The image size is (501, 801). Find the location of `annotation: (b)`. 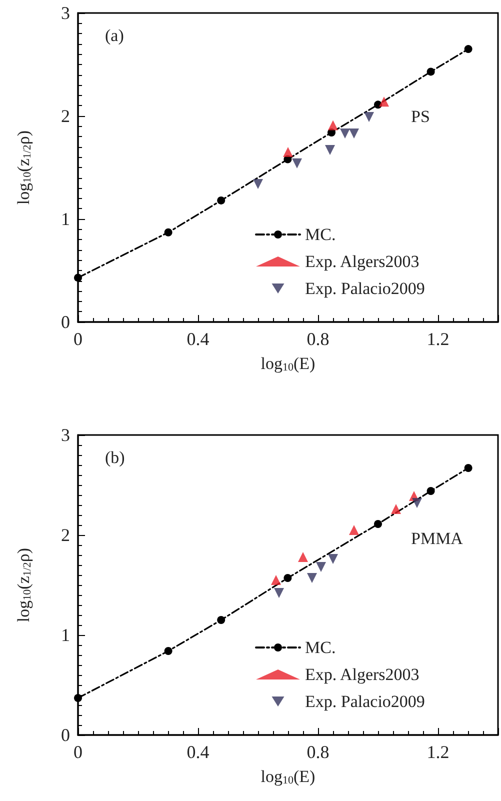

annotation: (b) is located at coordinates (115, 457).